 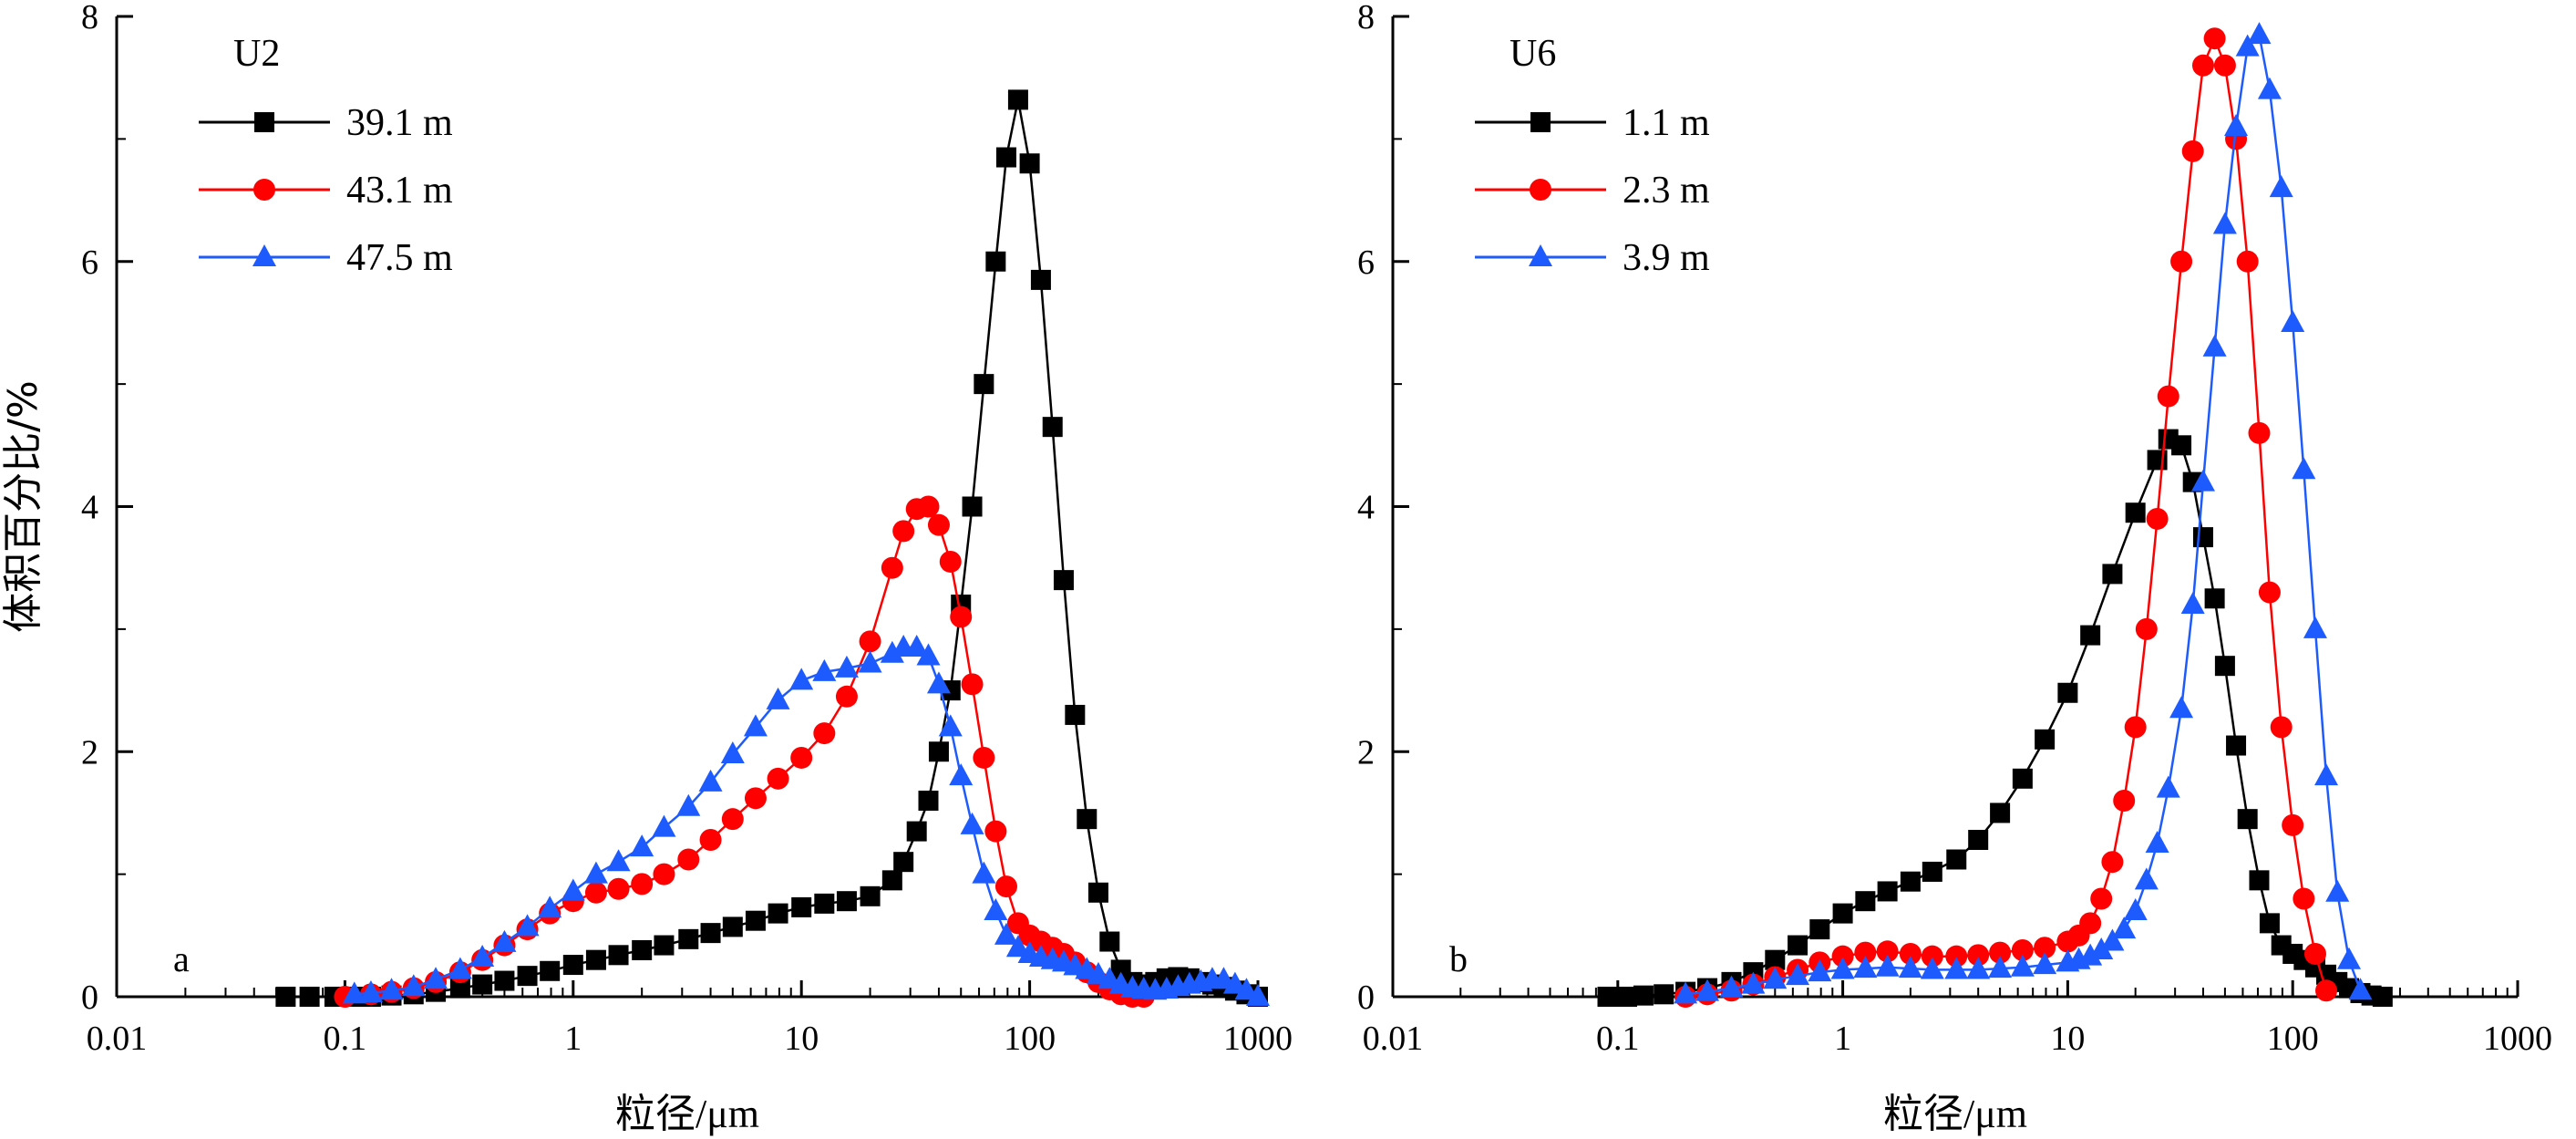 I want to click on x-tick-label: 0.1, so click(x=1618, y=1039).